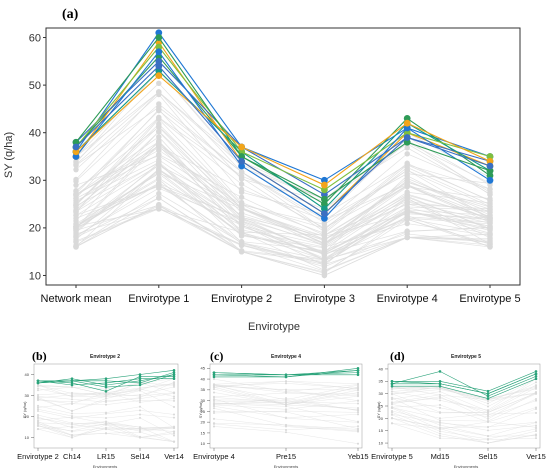 Image resolution: width=550 pixels, height=473 pixels. I want to click on x-tick-label: Ver14, so click(174, 456).